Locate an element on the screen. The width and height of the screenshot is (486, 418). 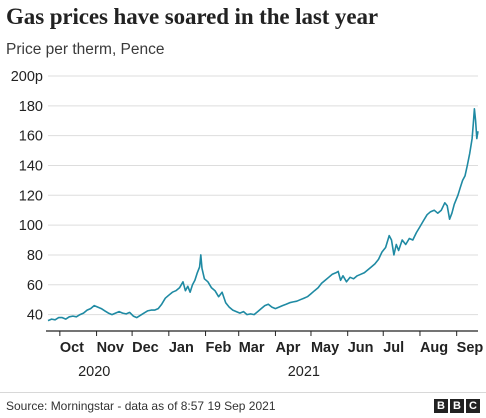
year-labels: 2020 2021 is located at coordinates (199, 372).